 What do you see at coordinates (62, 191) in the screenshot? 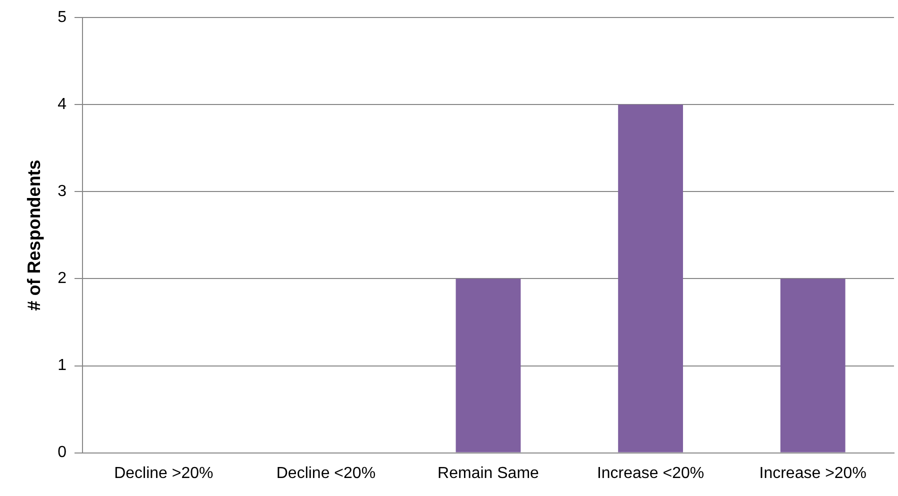
I see `y-tick-label: 3` at bounding box center [62, 191].